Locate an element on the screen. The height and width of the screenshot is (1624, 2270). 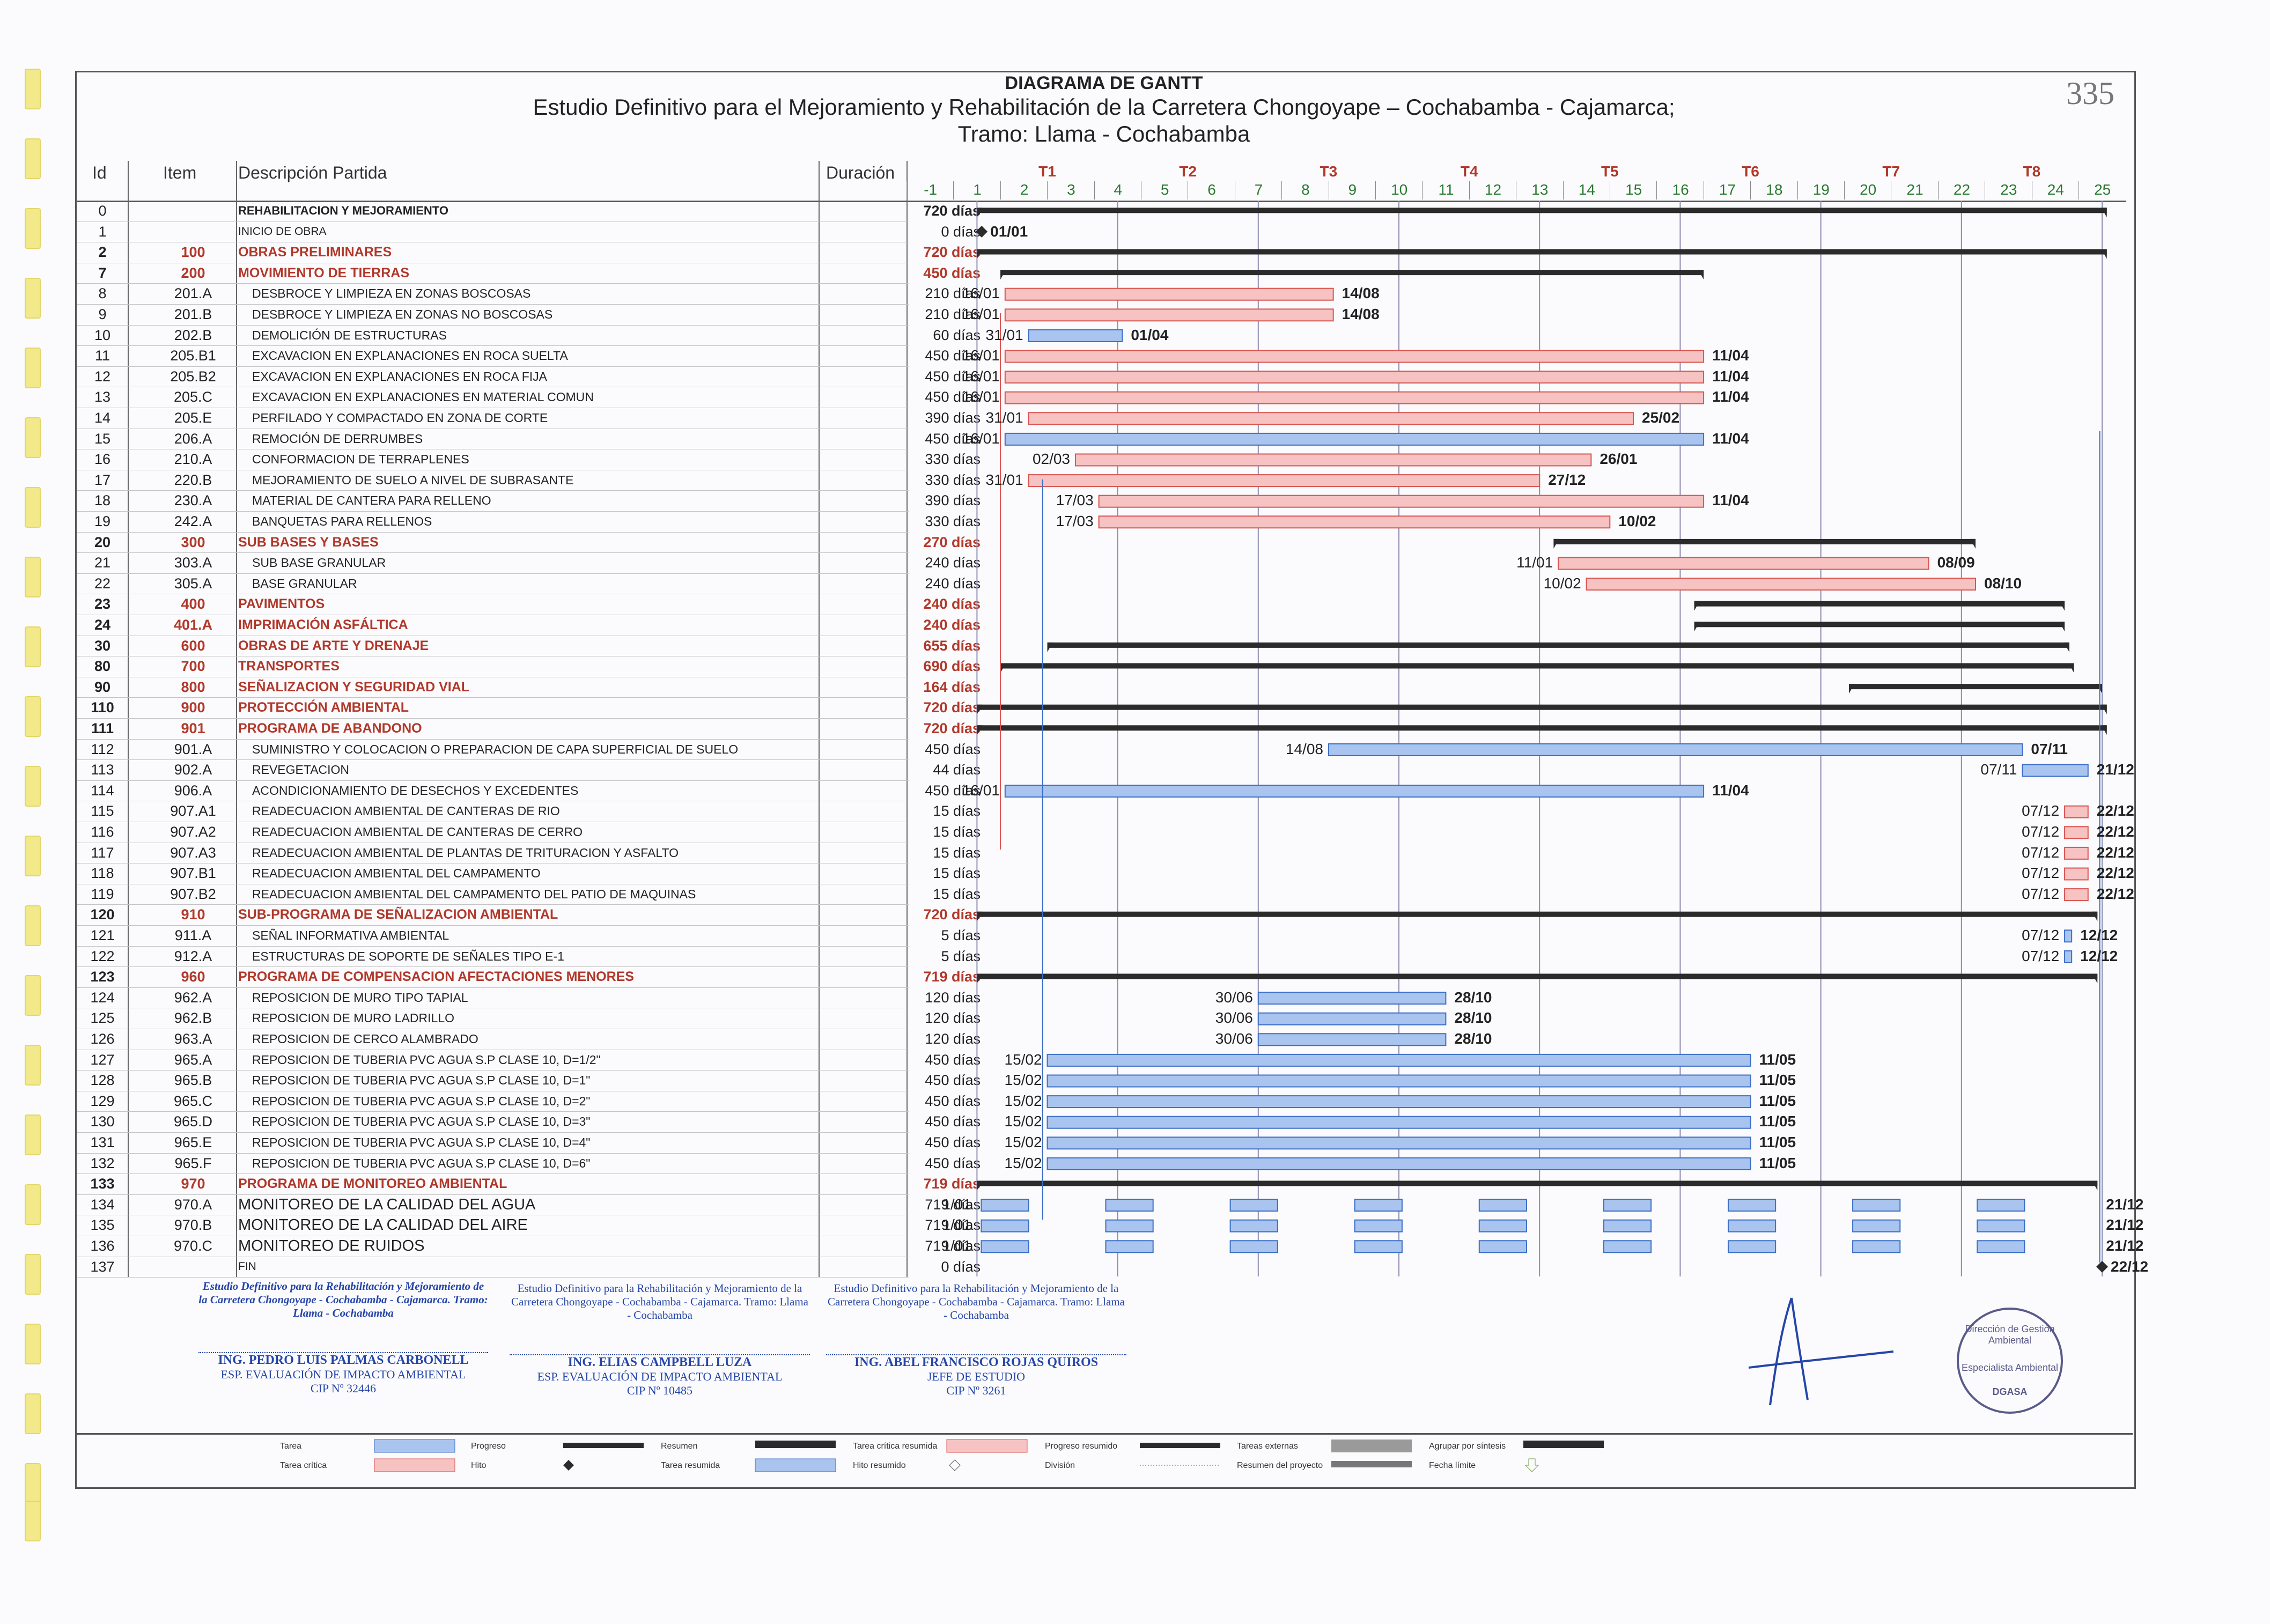
row-id: 116 is located at coordinates (102, 832).